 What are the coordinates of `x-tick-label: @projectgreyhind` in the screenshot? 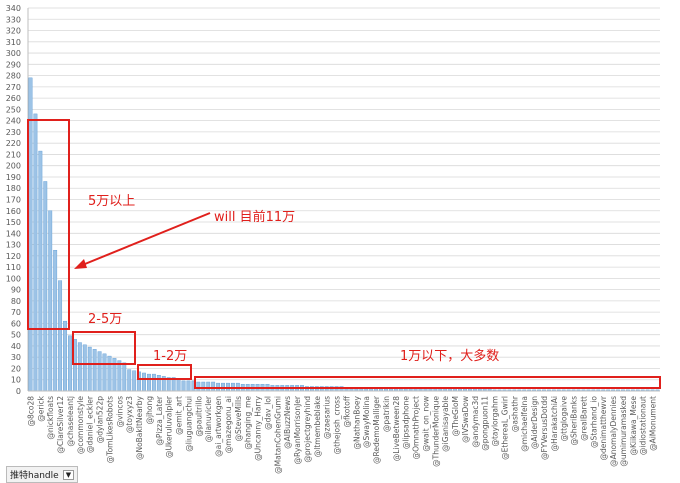 It's located at (307, 429).